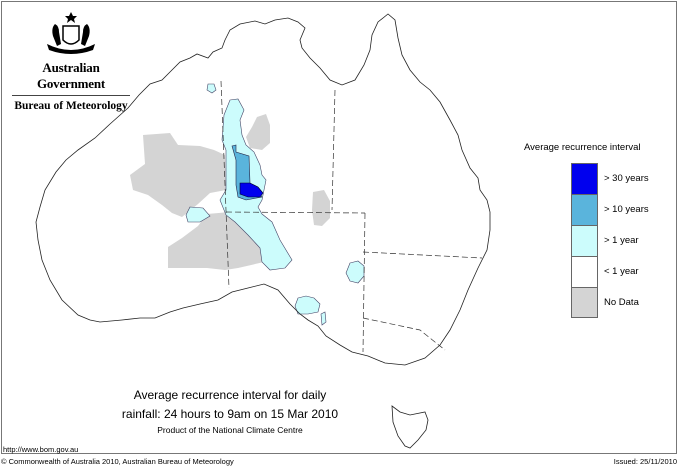 The width and height of the screenshot is (680, 467). What do you see at coordinates (251, 190) in the screenshot?
I see `gt-30-years-region` at bounding box center [251, 190].